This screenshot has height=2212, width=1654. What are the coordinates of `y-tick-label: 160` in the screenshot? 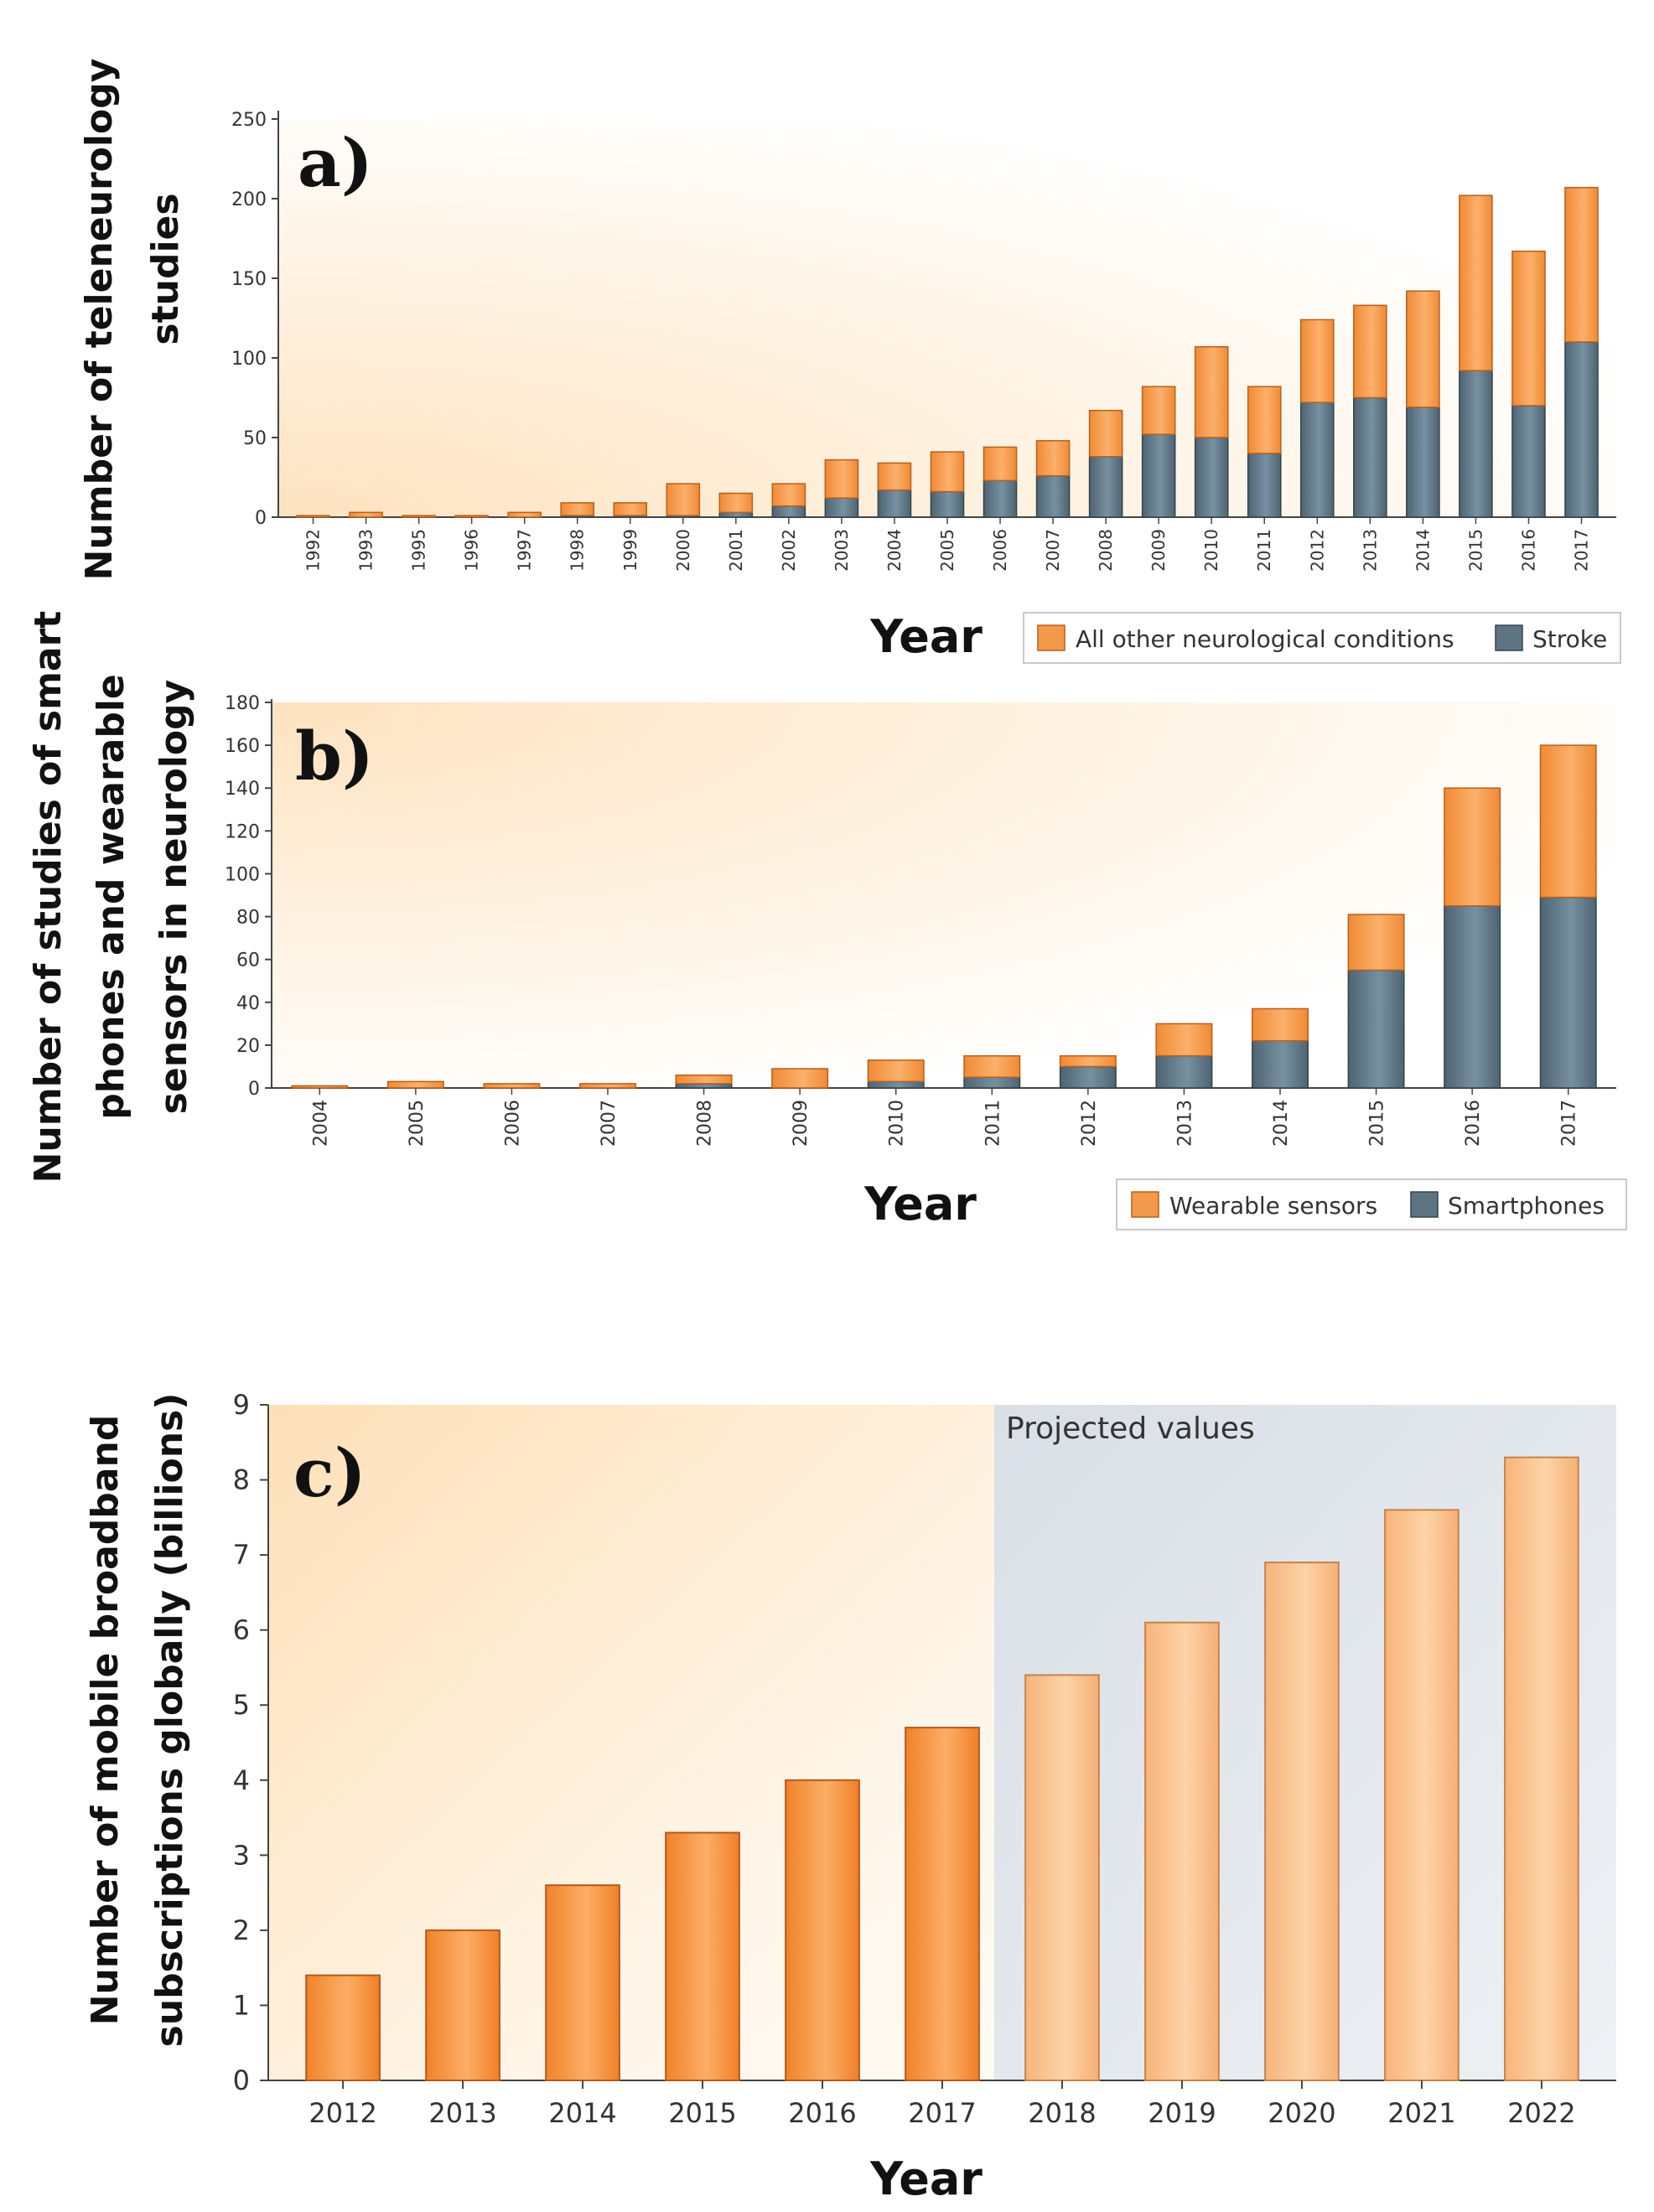 It's located at (243, 746).